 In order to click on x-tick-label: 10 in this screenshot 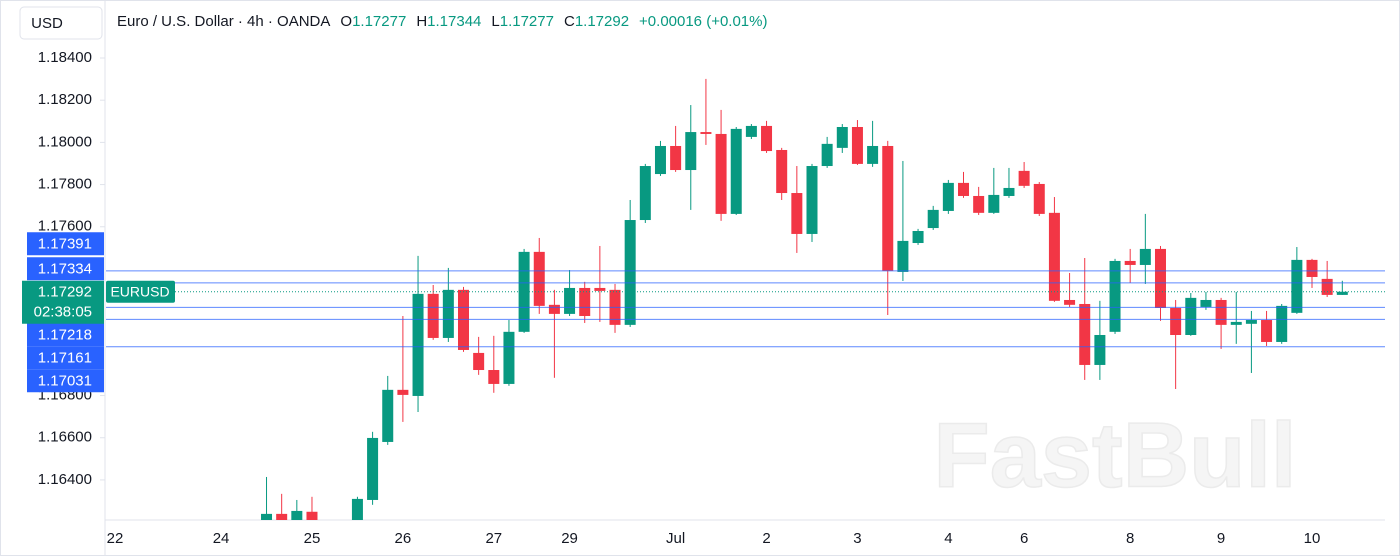, I will do `click(1312, 538)`.